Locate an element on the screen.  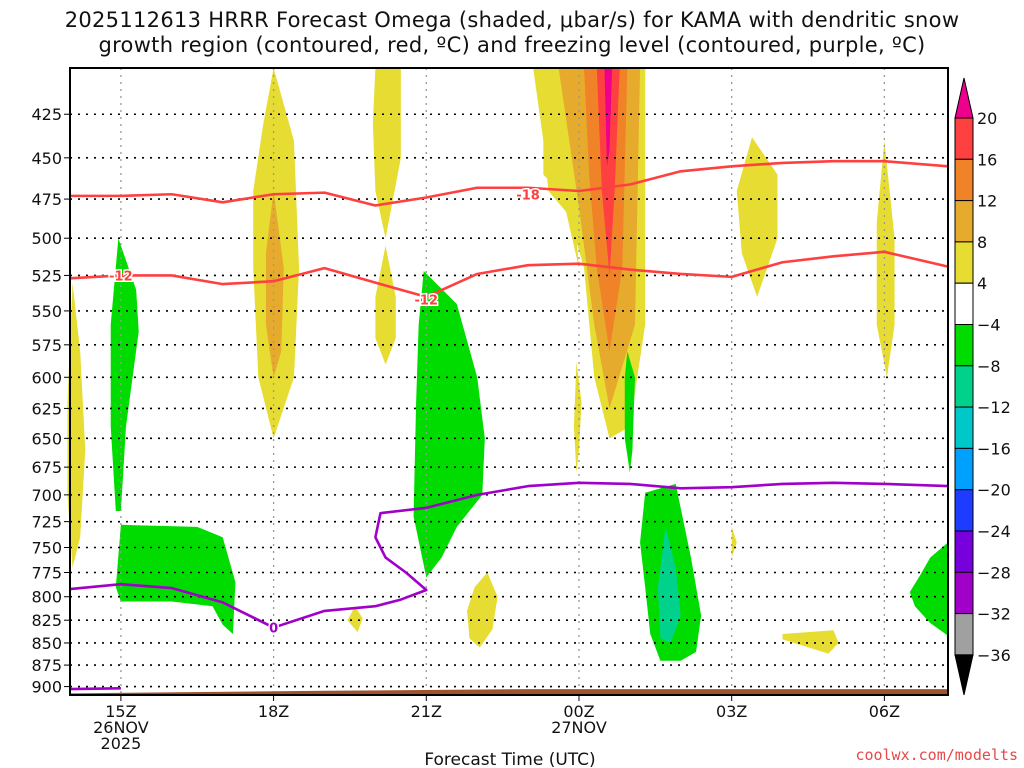
colorbar-label: 4 is located at coordinates (982, 283).